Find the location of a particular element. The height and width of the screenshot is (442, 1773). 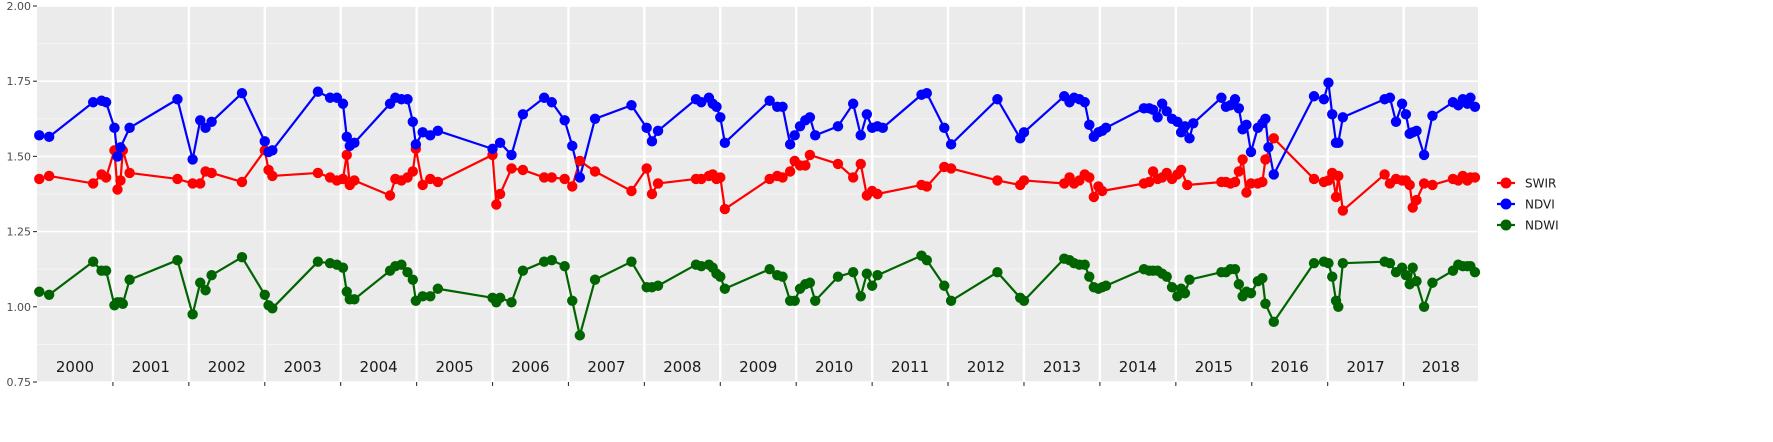

year-label: 2012 is located at coordinates (986, 367).